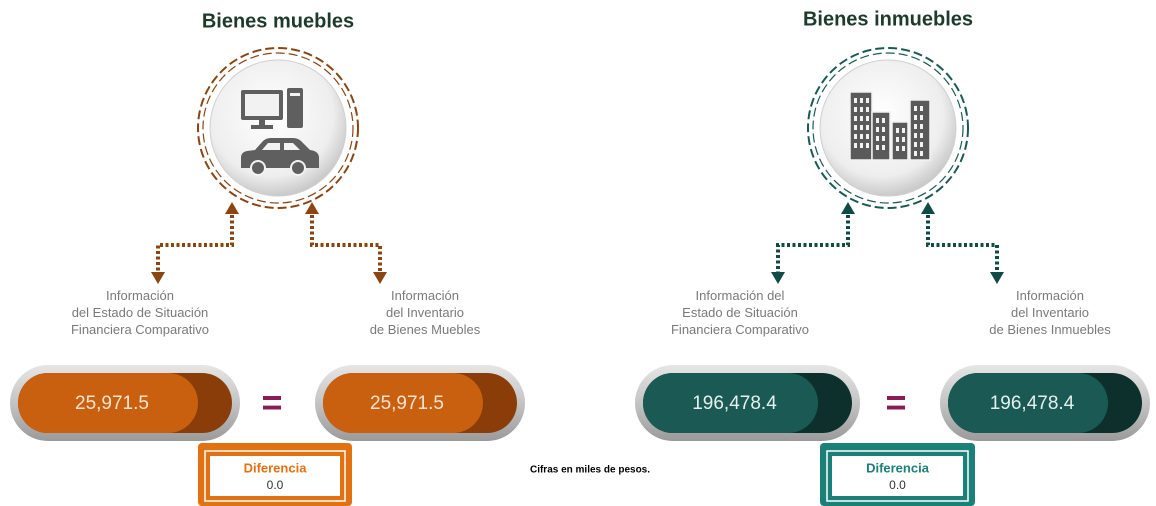 The image size is (1156, 506). What do you see at coordinates (262, 123) in the screenshot?
I see `stand` at bounding box center [262, 123].